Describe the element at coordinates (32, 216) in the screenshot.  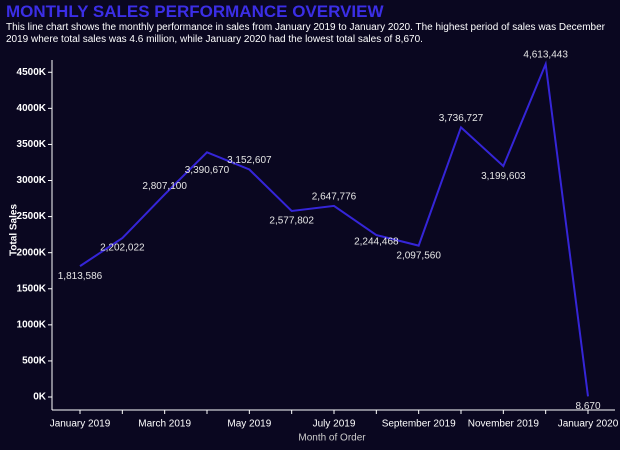
I see `y-tick-label: 2500K` at that location.